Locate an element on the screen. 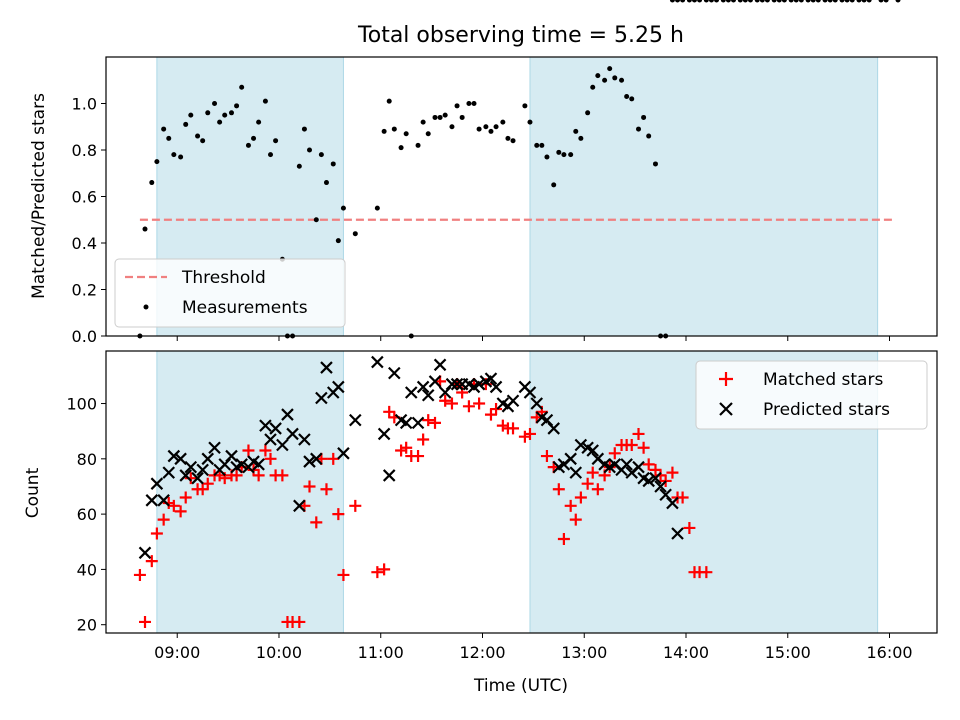 The image size is (960, 720). y-tick-label: 40 is located at coordinates (87, 569).